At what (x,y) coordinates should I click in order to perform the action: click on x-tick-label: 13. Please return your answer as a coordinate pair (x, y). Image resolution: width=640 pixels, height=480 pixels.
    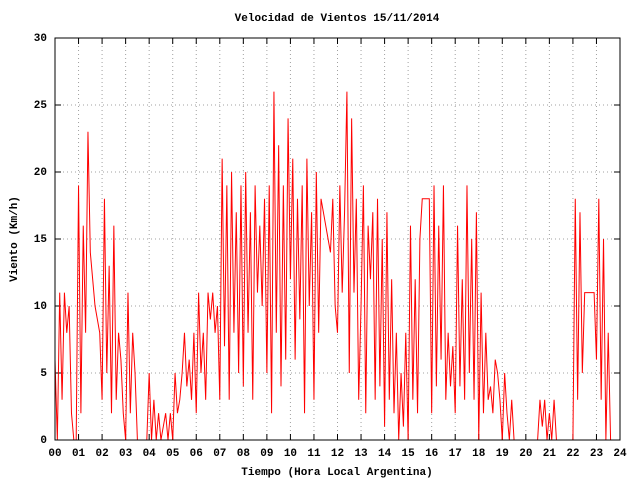
    Looking at the image, I should click on (361, 454).